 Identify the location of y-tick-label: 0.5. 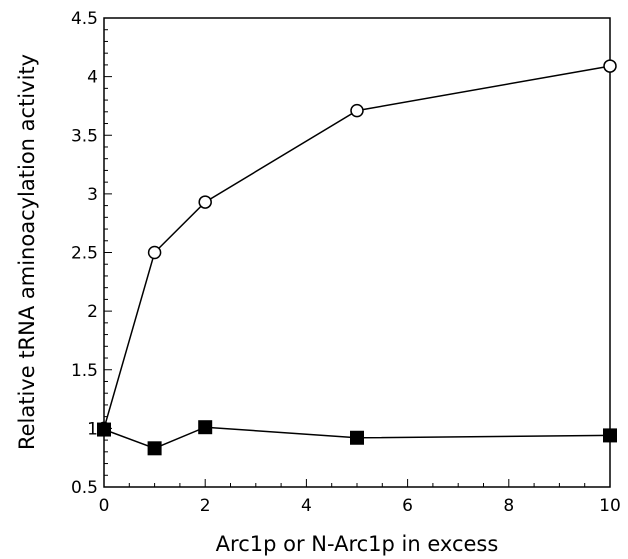
(84, 488).